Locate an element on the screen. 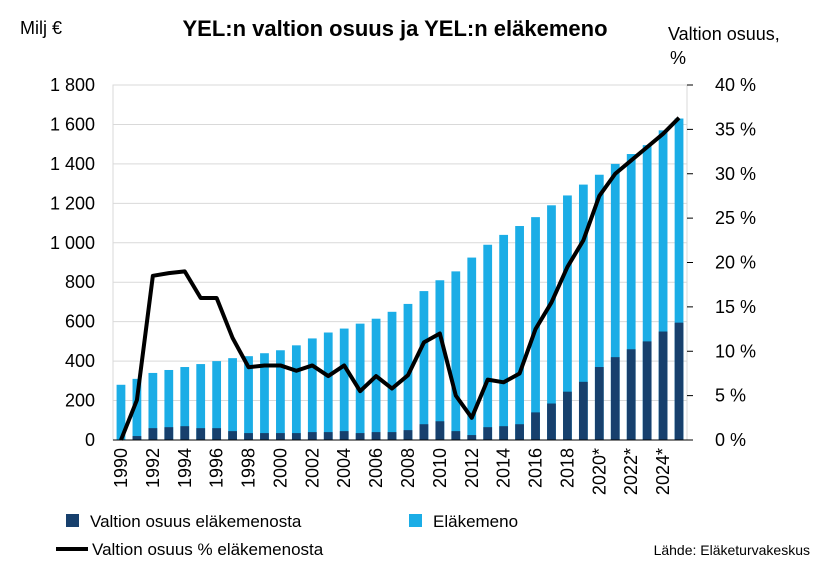 The height and width of the screenshot is (573, 822). right-tick-label: 0 % is located at coordinates (730, 440).